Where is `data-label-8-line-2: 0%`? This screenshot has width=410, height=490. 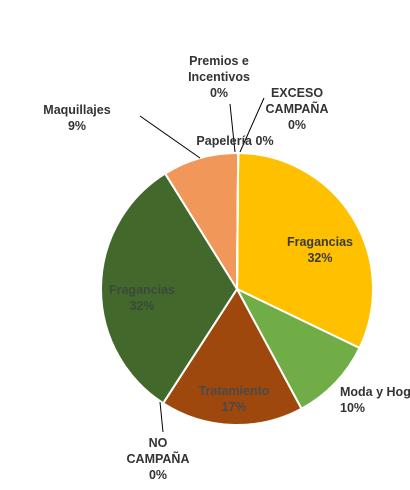
data-label-8-line-2: 0% is located at coordinates (297, 125).